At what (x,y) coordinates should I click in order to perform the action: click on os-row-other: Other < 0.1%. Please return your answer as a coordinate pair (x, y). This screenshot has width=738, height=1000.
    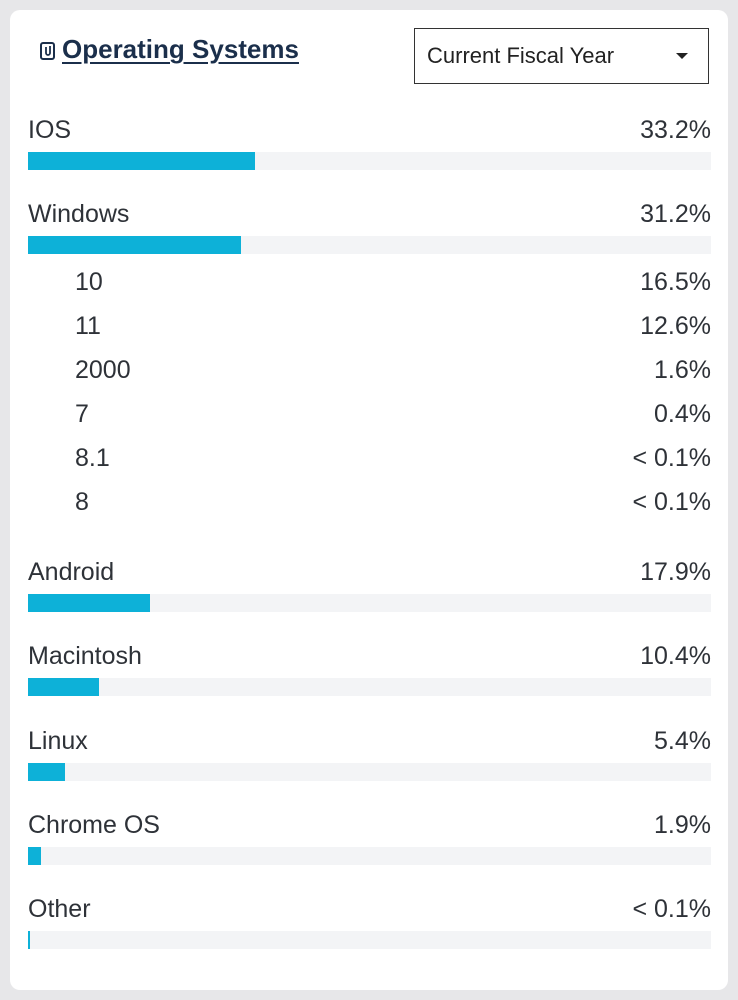
    Looking at the image, I should click on (369, 925).